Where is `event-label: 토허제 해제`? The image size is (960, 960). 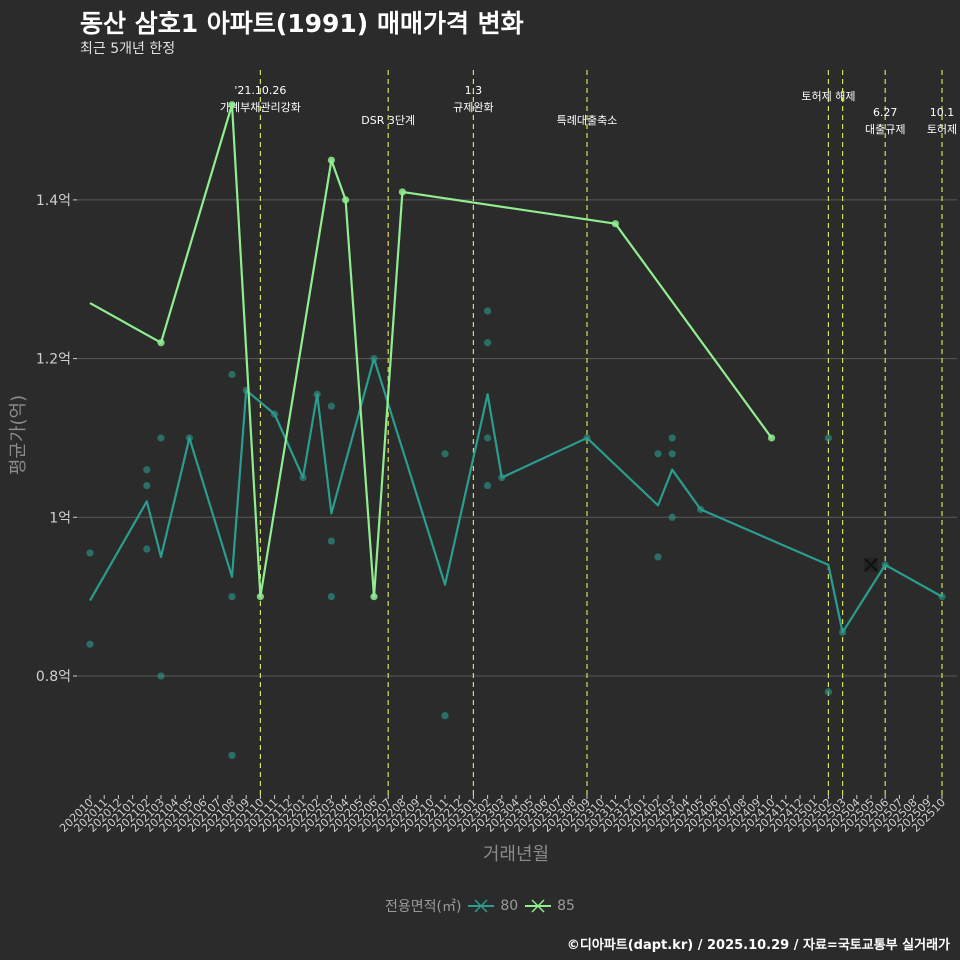 event-label: 토허제 해제 is located at coordinates (828, 96).